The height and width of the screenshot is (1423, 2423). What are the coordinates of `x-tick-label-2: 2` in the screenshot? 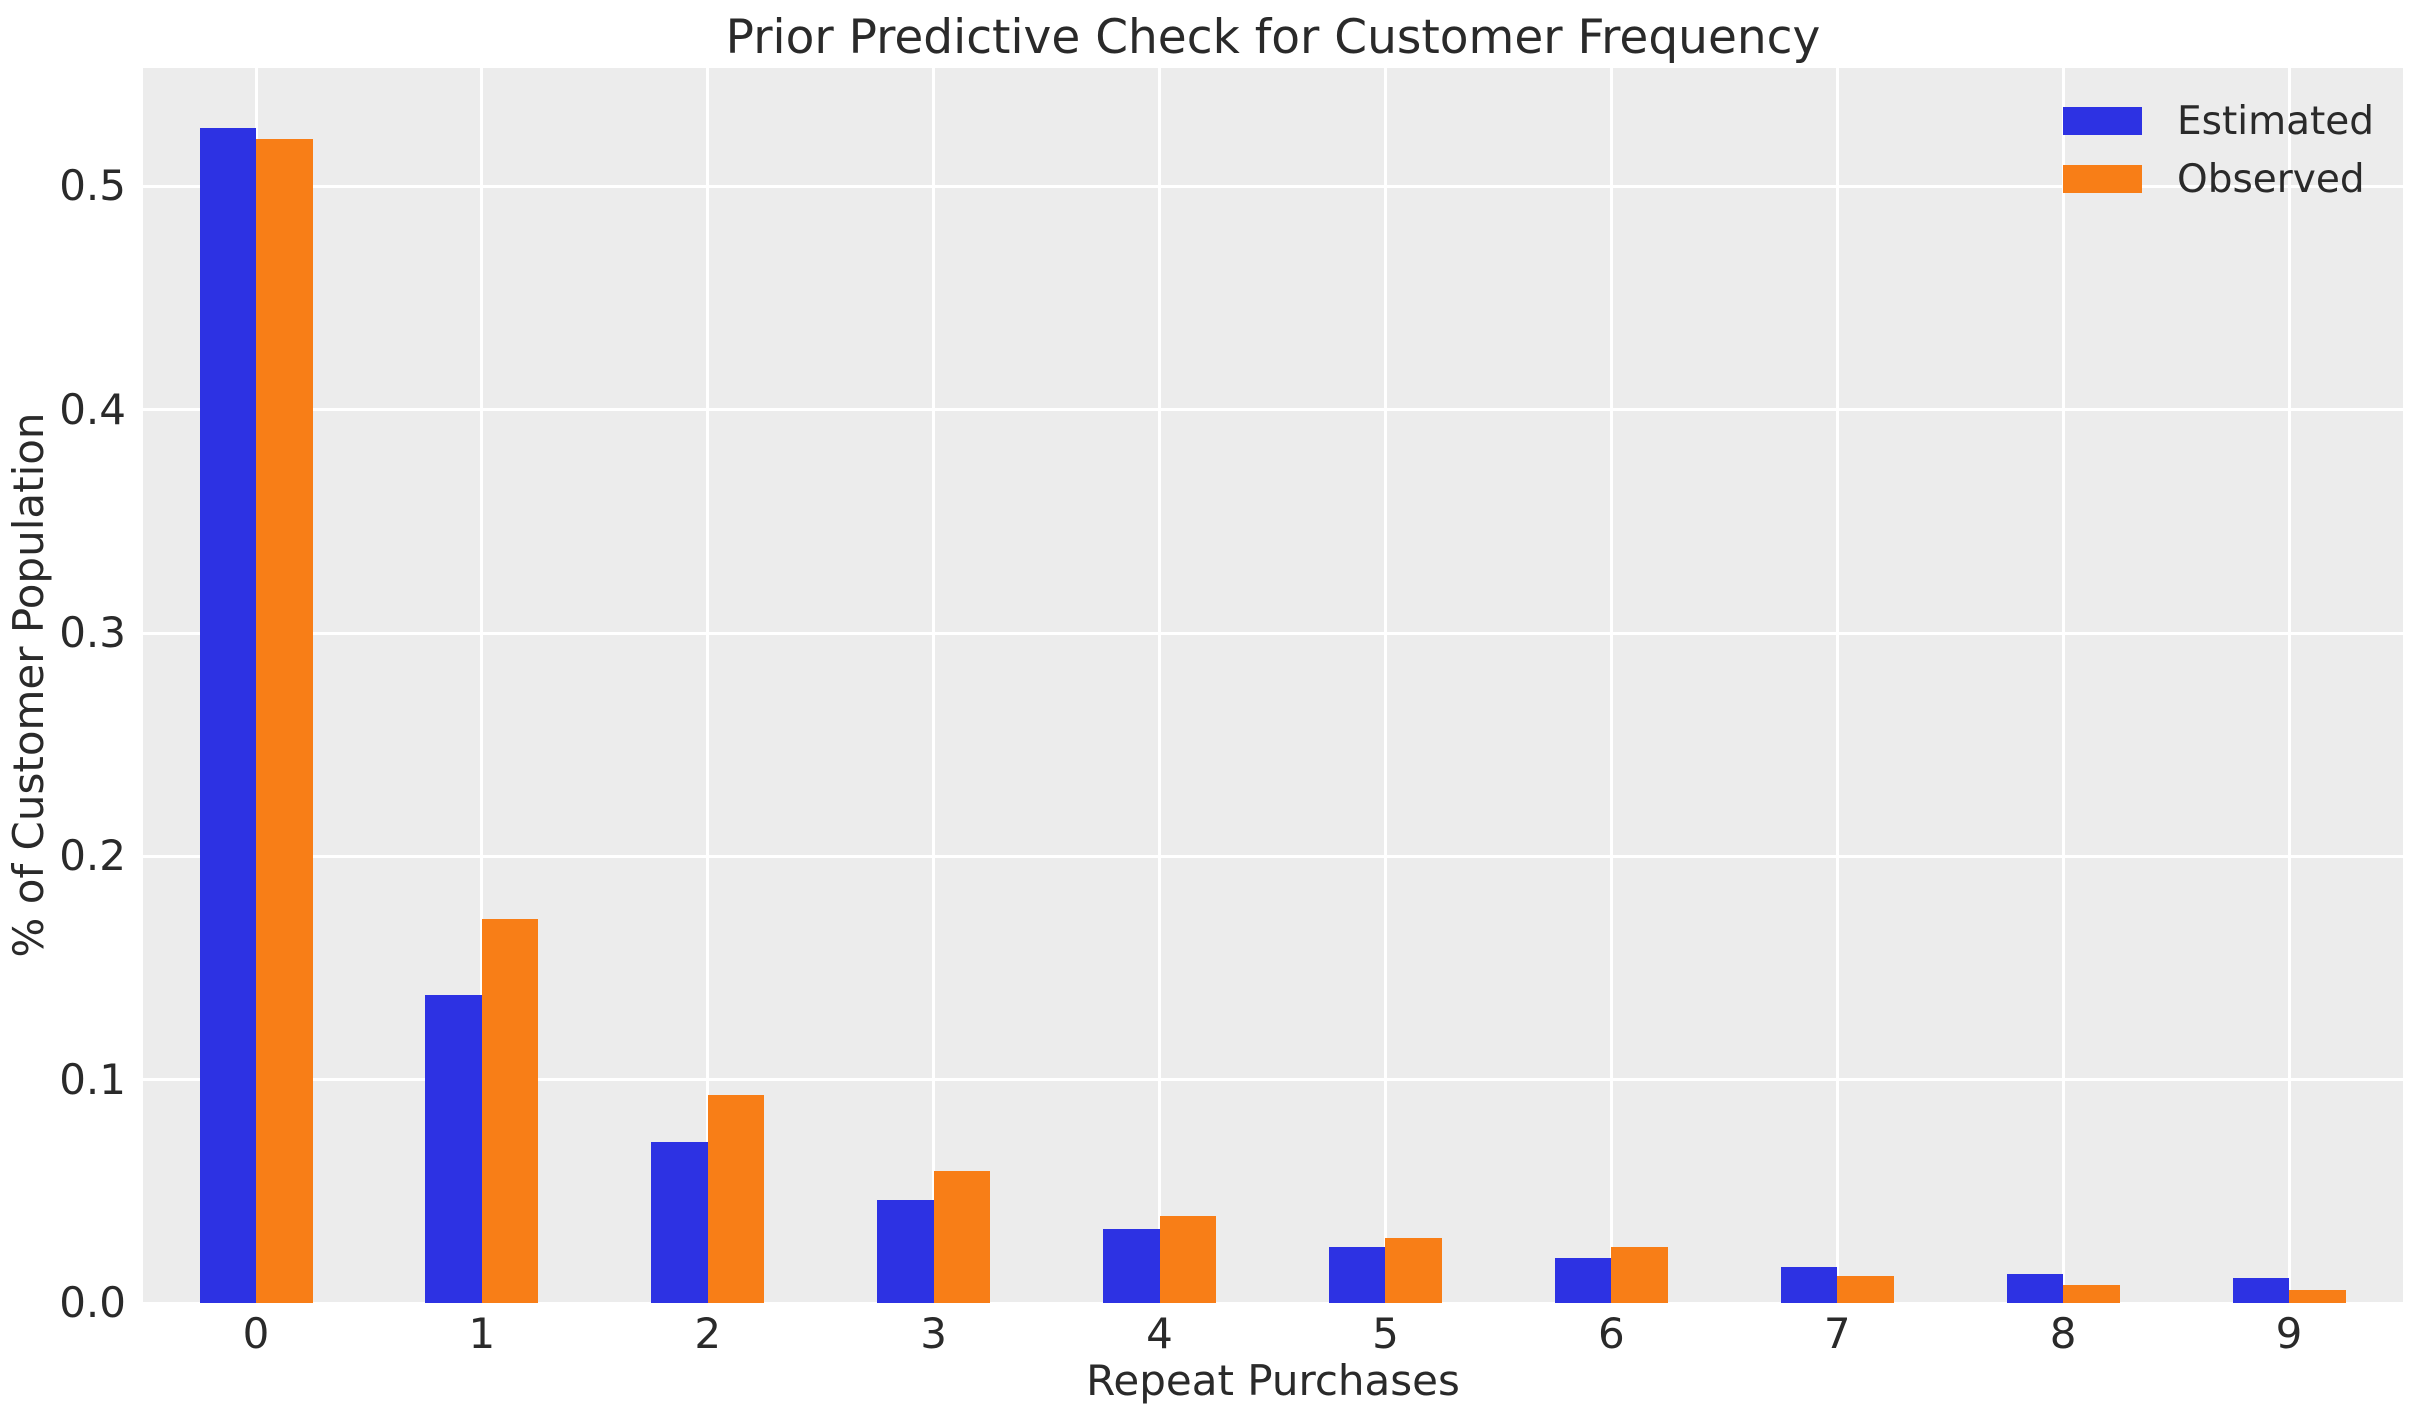 It's located at (708, 1333).